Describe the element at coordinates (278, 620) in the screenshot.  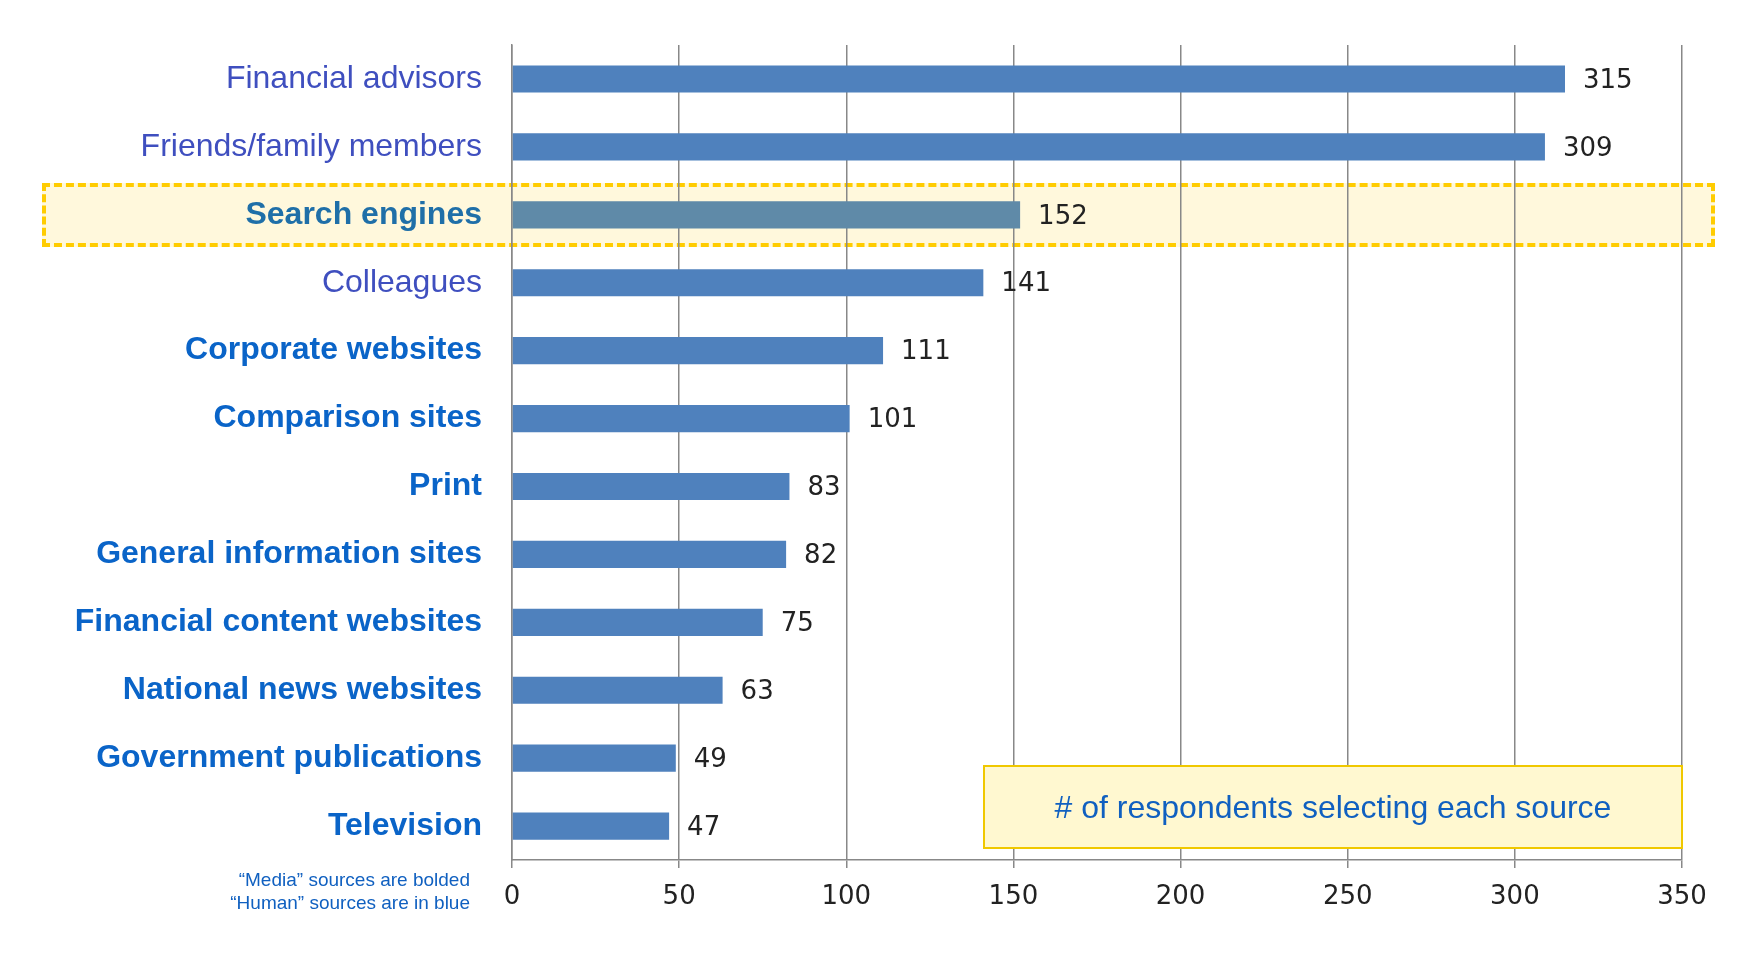
I see `y-tick-label: Financial content websites` at that location.